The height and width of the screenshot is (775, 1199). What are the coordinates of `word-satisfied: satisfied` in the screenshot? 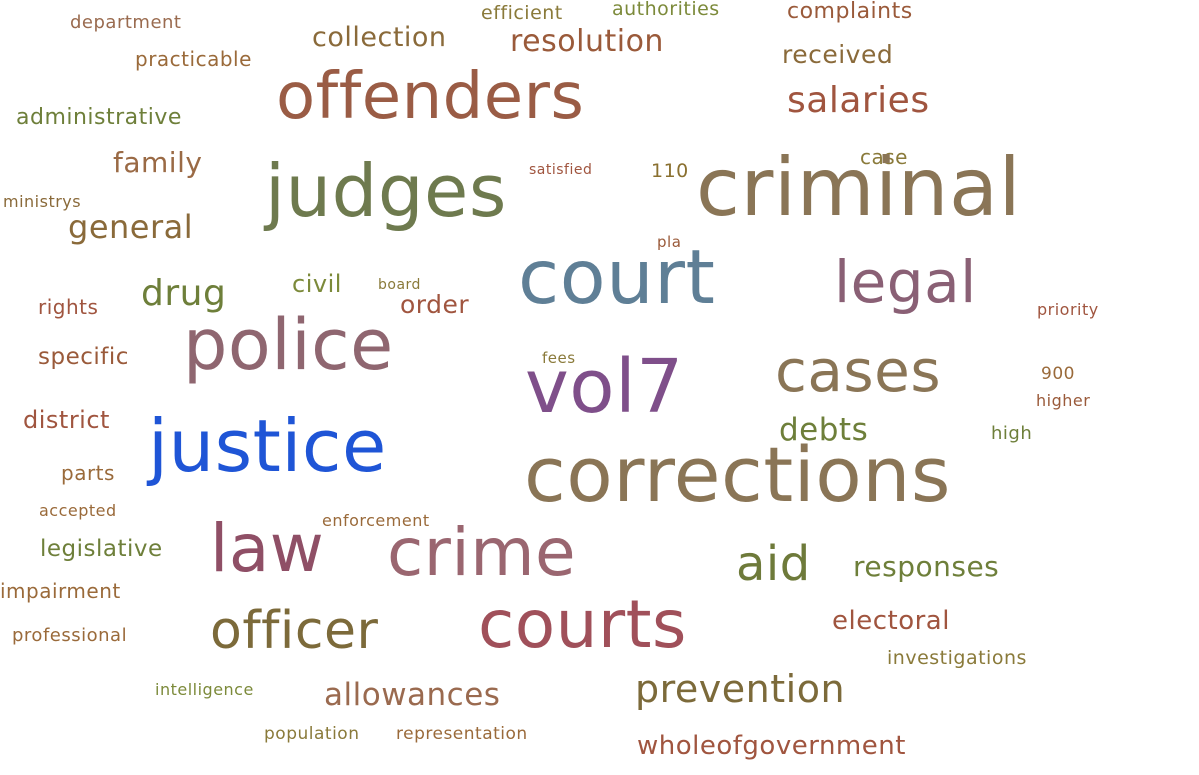 It's located at (561, 170).